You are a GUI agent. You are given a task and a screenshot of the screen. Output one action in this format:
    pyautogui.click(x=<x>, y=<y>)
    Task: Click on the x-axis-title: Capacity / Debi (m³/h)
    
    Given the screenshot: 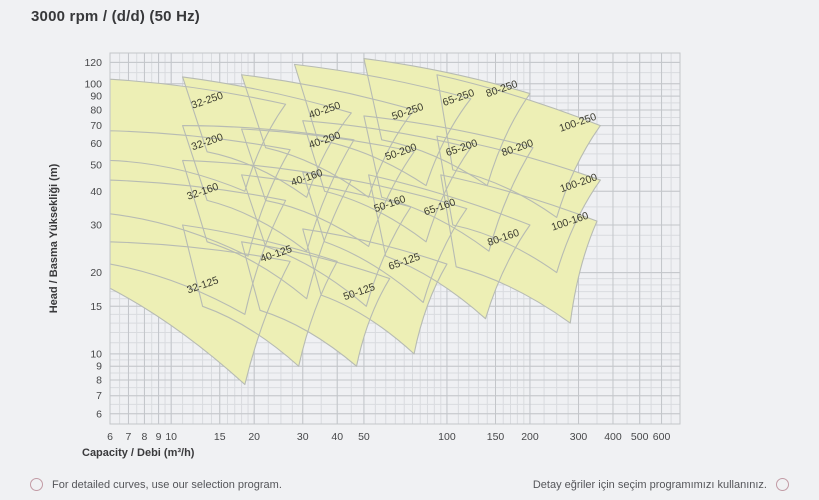 What is the action you would take?
    pyautogui.click(x=138, y=453)
    